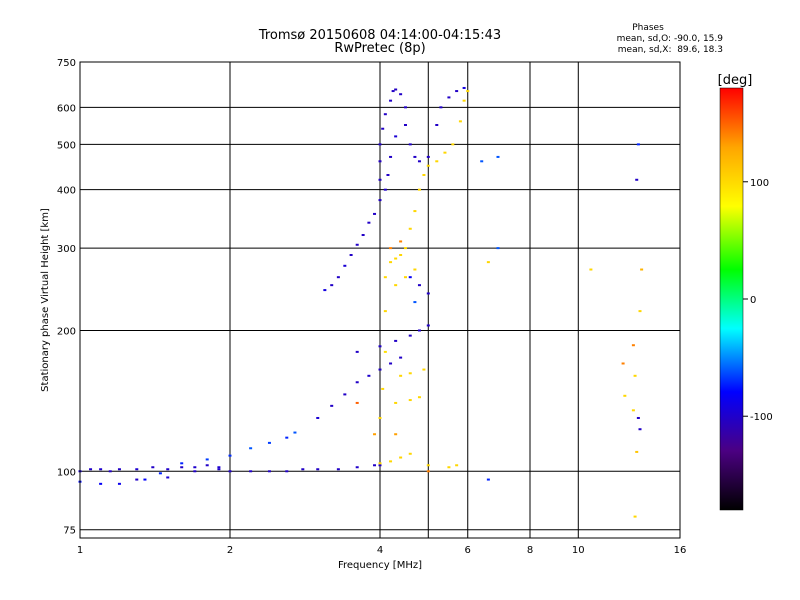 This screenshot has height=600, width=800. What do you see at coordinates (379, 35) in the screenshot?
I see `chart-title: Tromsø 20150608 04:14:00-04:15:43` at bounding box center [379, 35].